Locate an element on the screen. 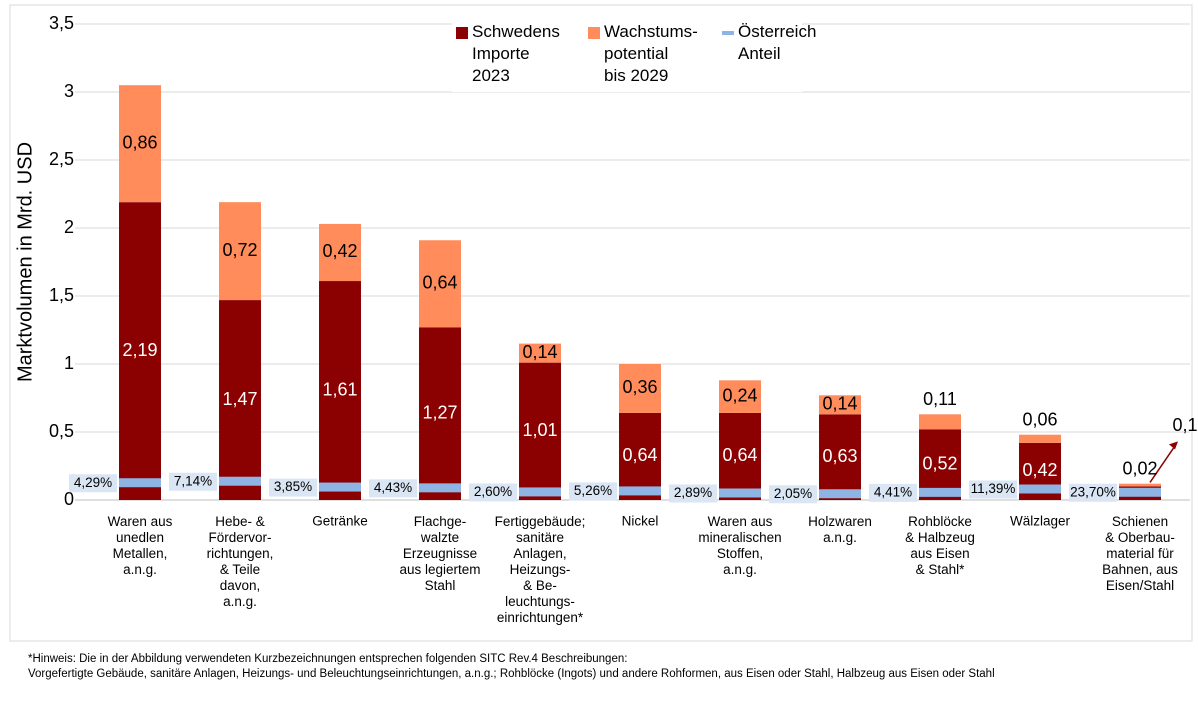  share-label: 3,85% is located at coordinates (293, 486).